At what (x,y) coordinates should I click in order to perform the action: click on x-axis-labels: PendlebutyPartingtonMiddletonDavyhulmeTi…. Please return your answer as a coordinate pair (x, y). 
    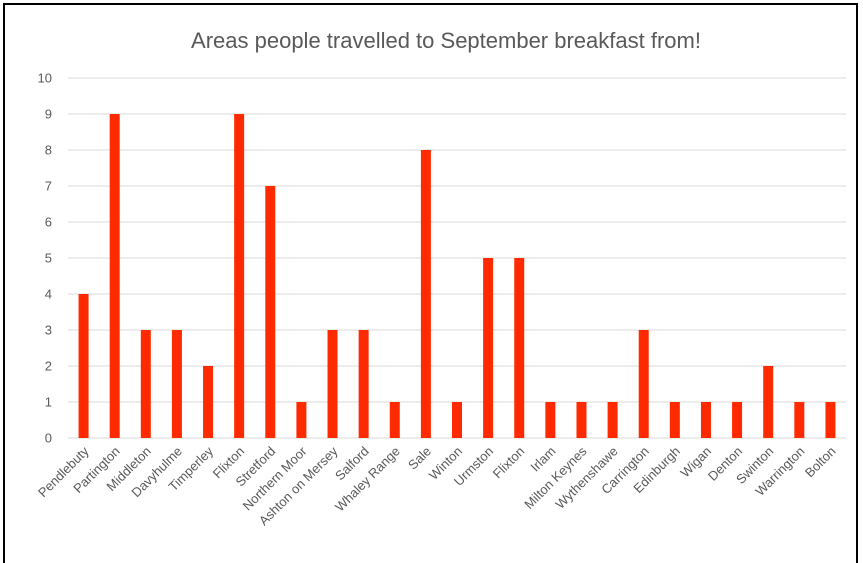
    Looking at the image, I should click on (436, 485).